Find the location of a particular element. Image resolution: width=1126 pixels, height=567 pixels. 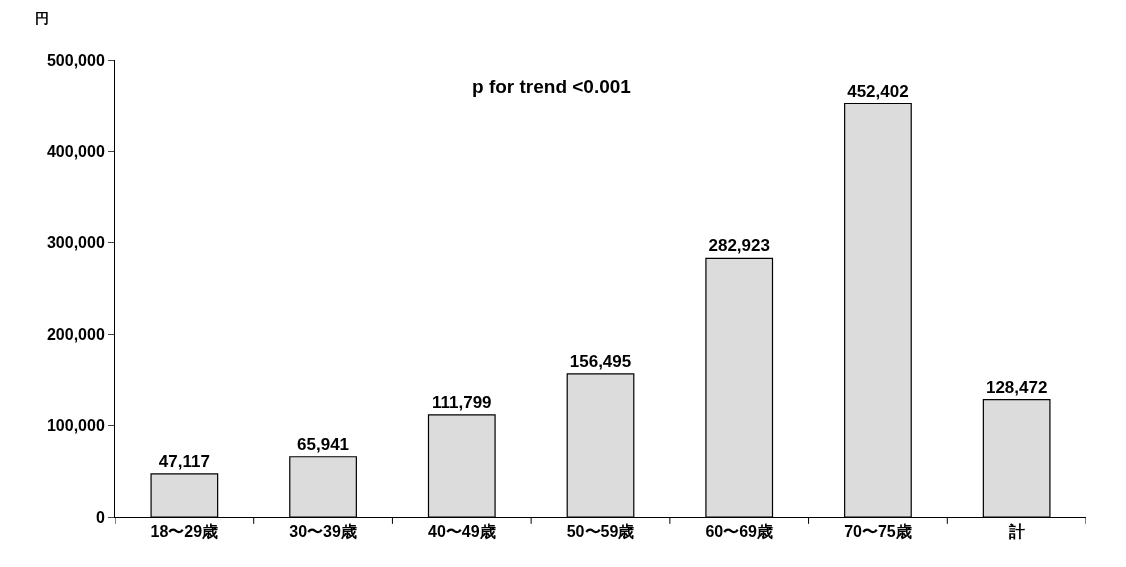

annotation: p for trend <0.001 is located at coordinates (552, 86).